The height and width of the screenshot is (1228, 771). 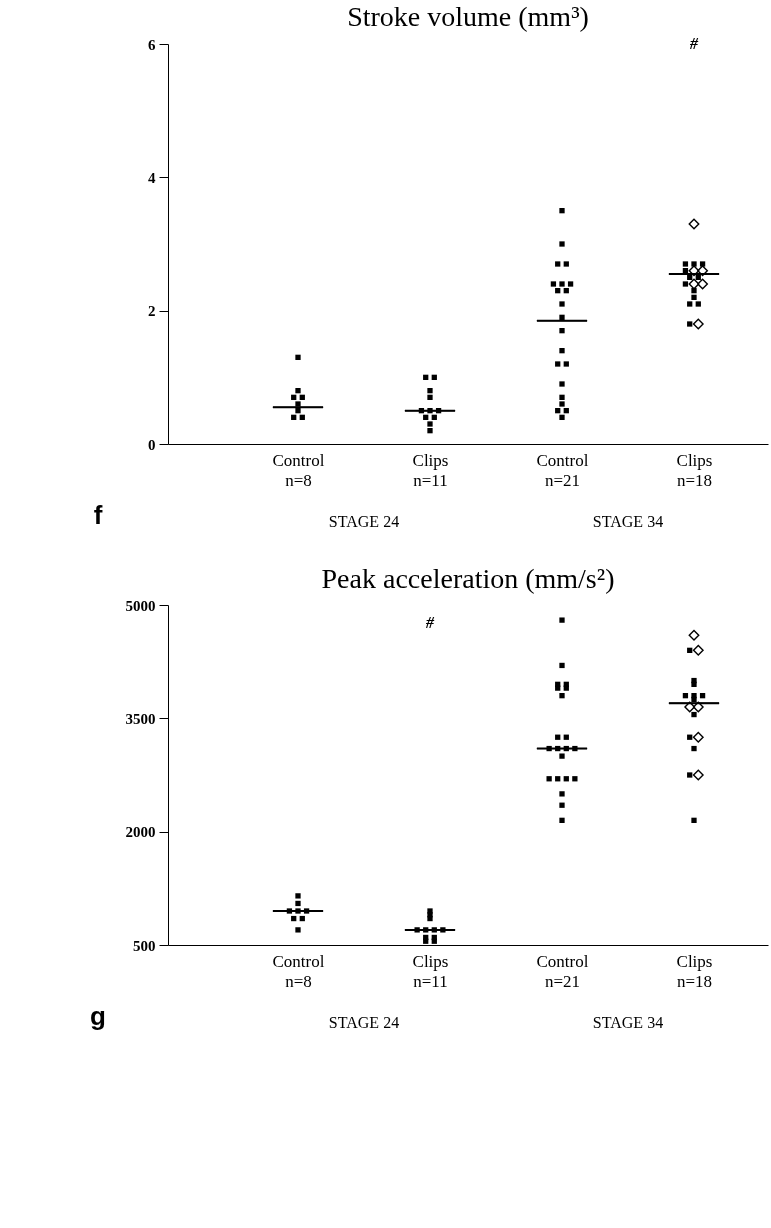 I want to click on chart-title: Peak acceleration (mm/s²), so click(x=468, y=578).